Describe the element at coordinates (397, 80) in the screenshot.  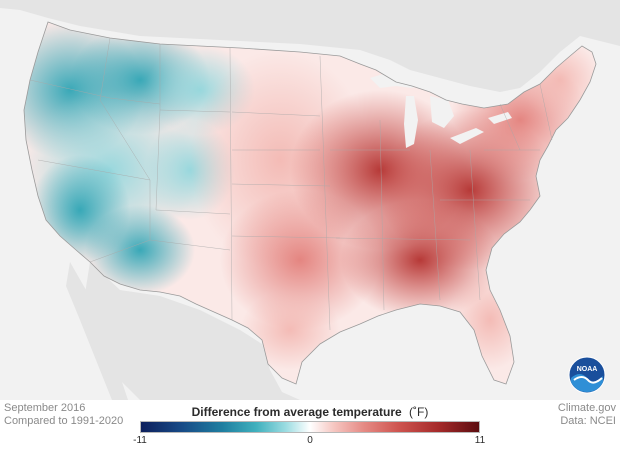
I see `lake-superior` at that location.